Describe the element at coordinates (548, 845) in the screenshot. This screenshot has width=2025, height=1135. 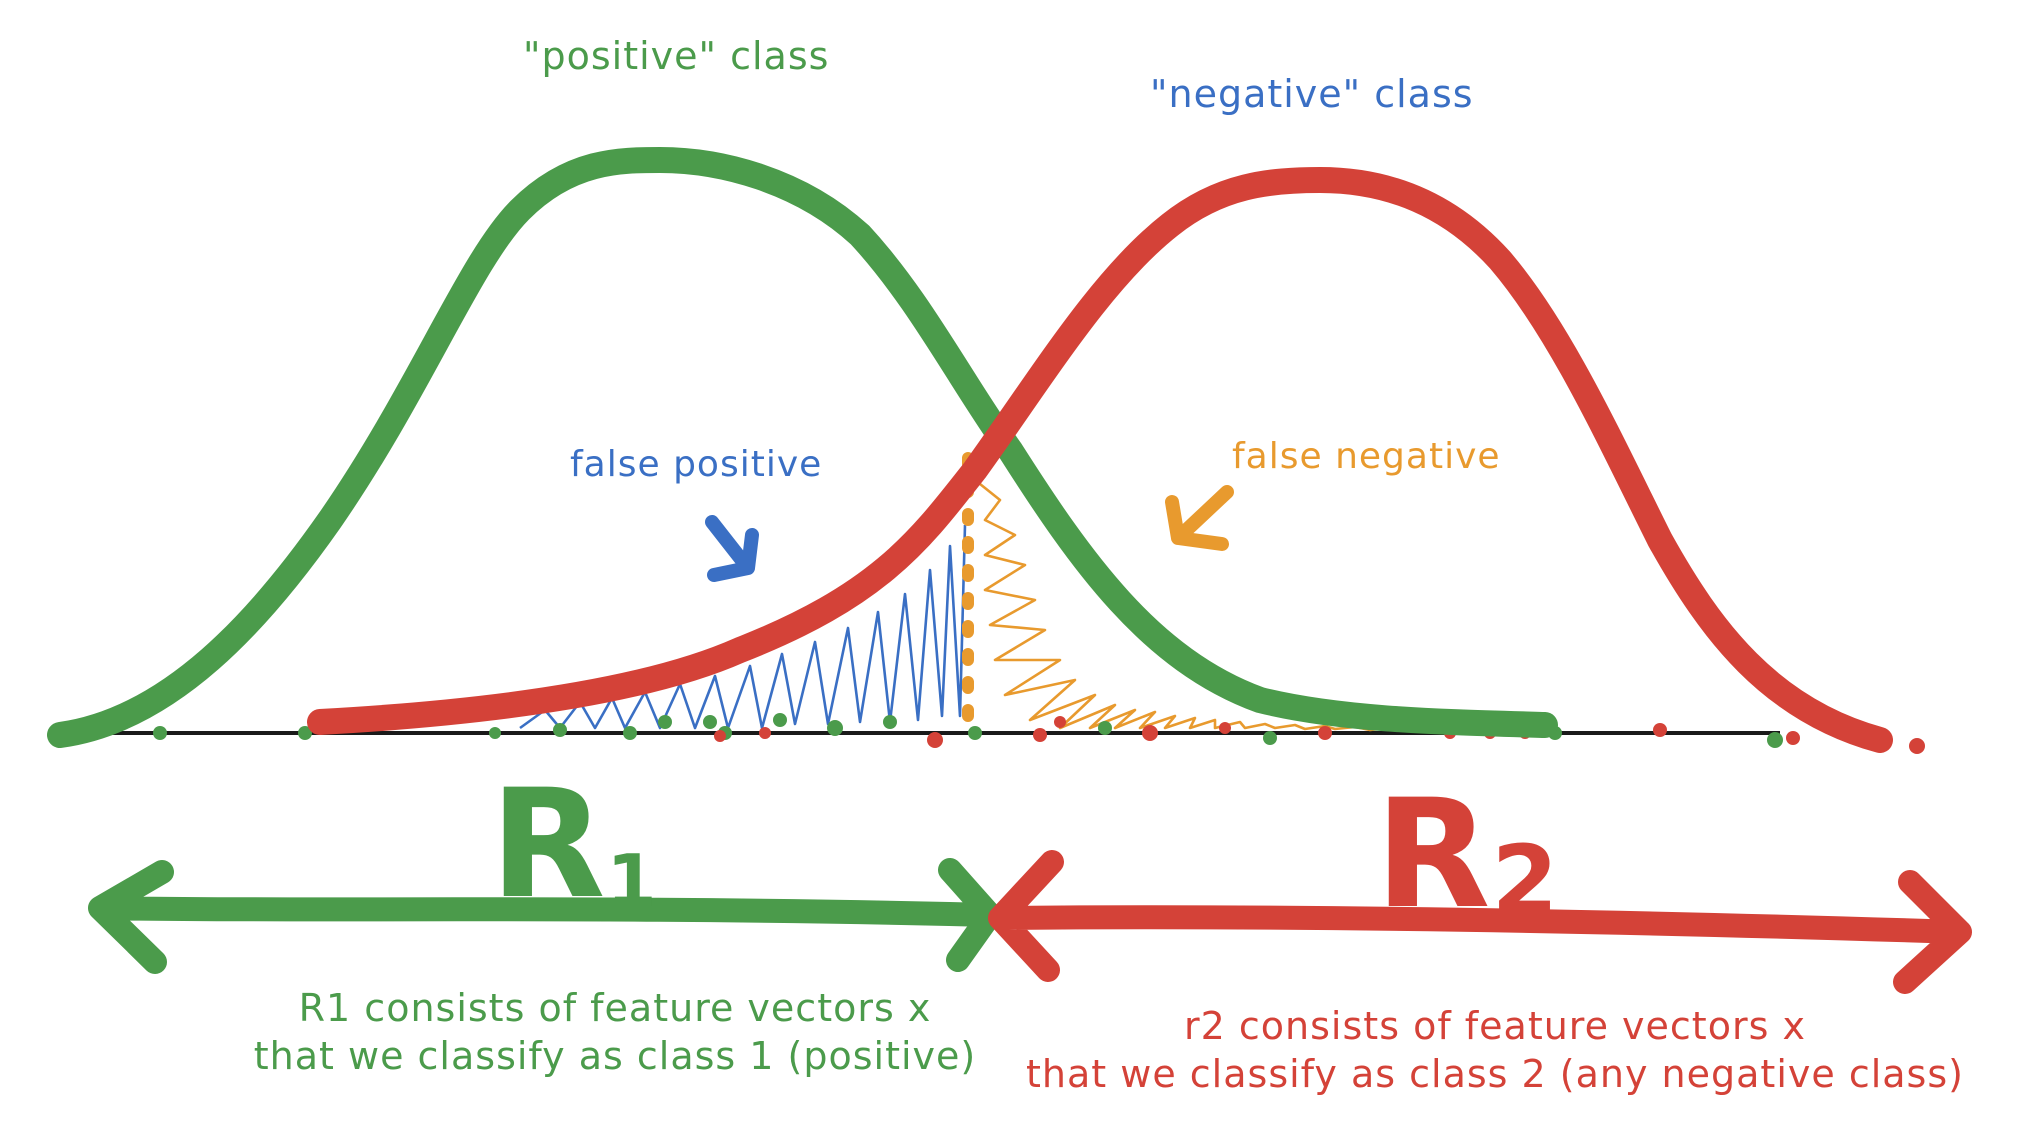
I see `region1-letter: R` at that location.